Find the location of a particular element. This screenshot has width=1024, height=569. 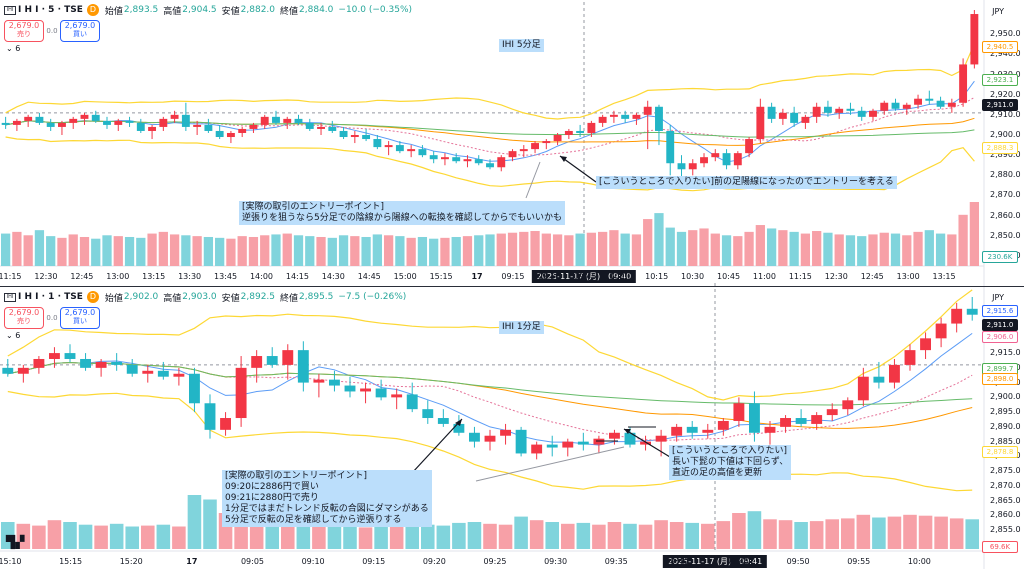

time-tick-label: 09:05 is located at coordinates (252, 561).